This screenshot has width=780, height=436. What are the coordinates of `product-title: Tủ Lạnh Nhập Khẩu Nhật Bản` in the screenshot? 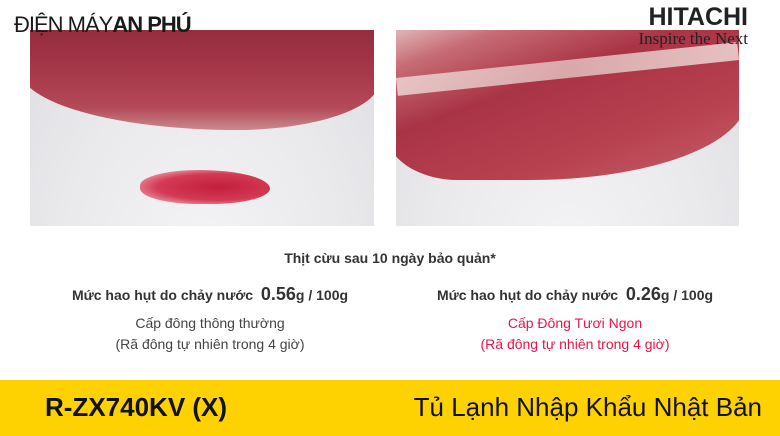 It's located at (587, 407).